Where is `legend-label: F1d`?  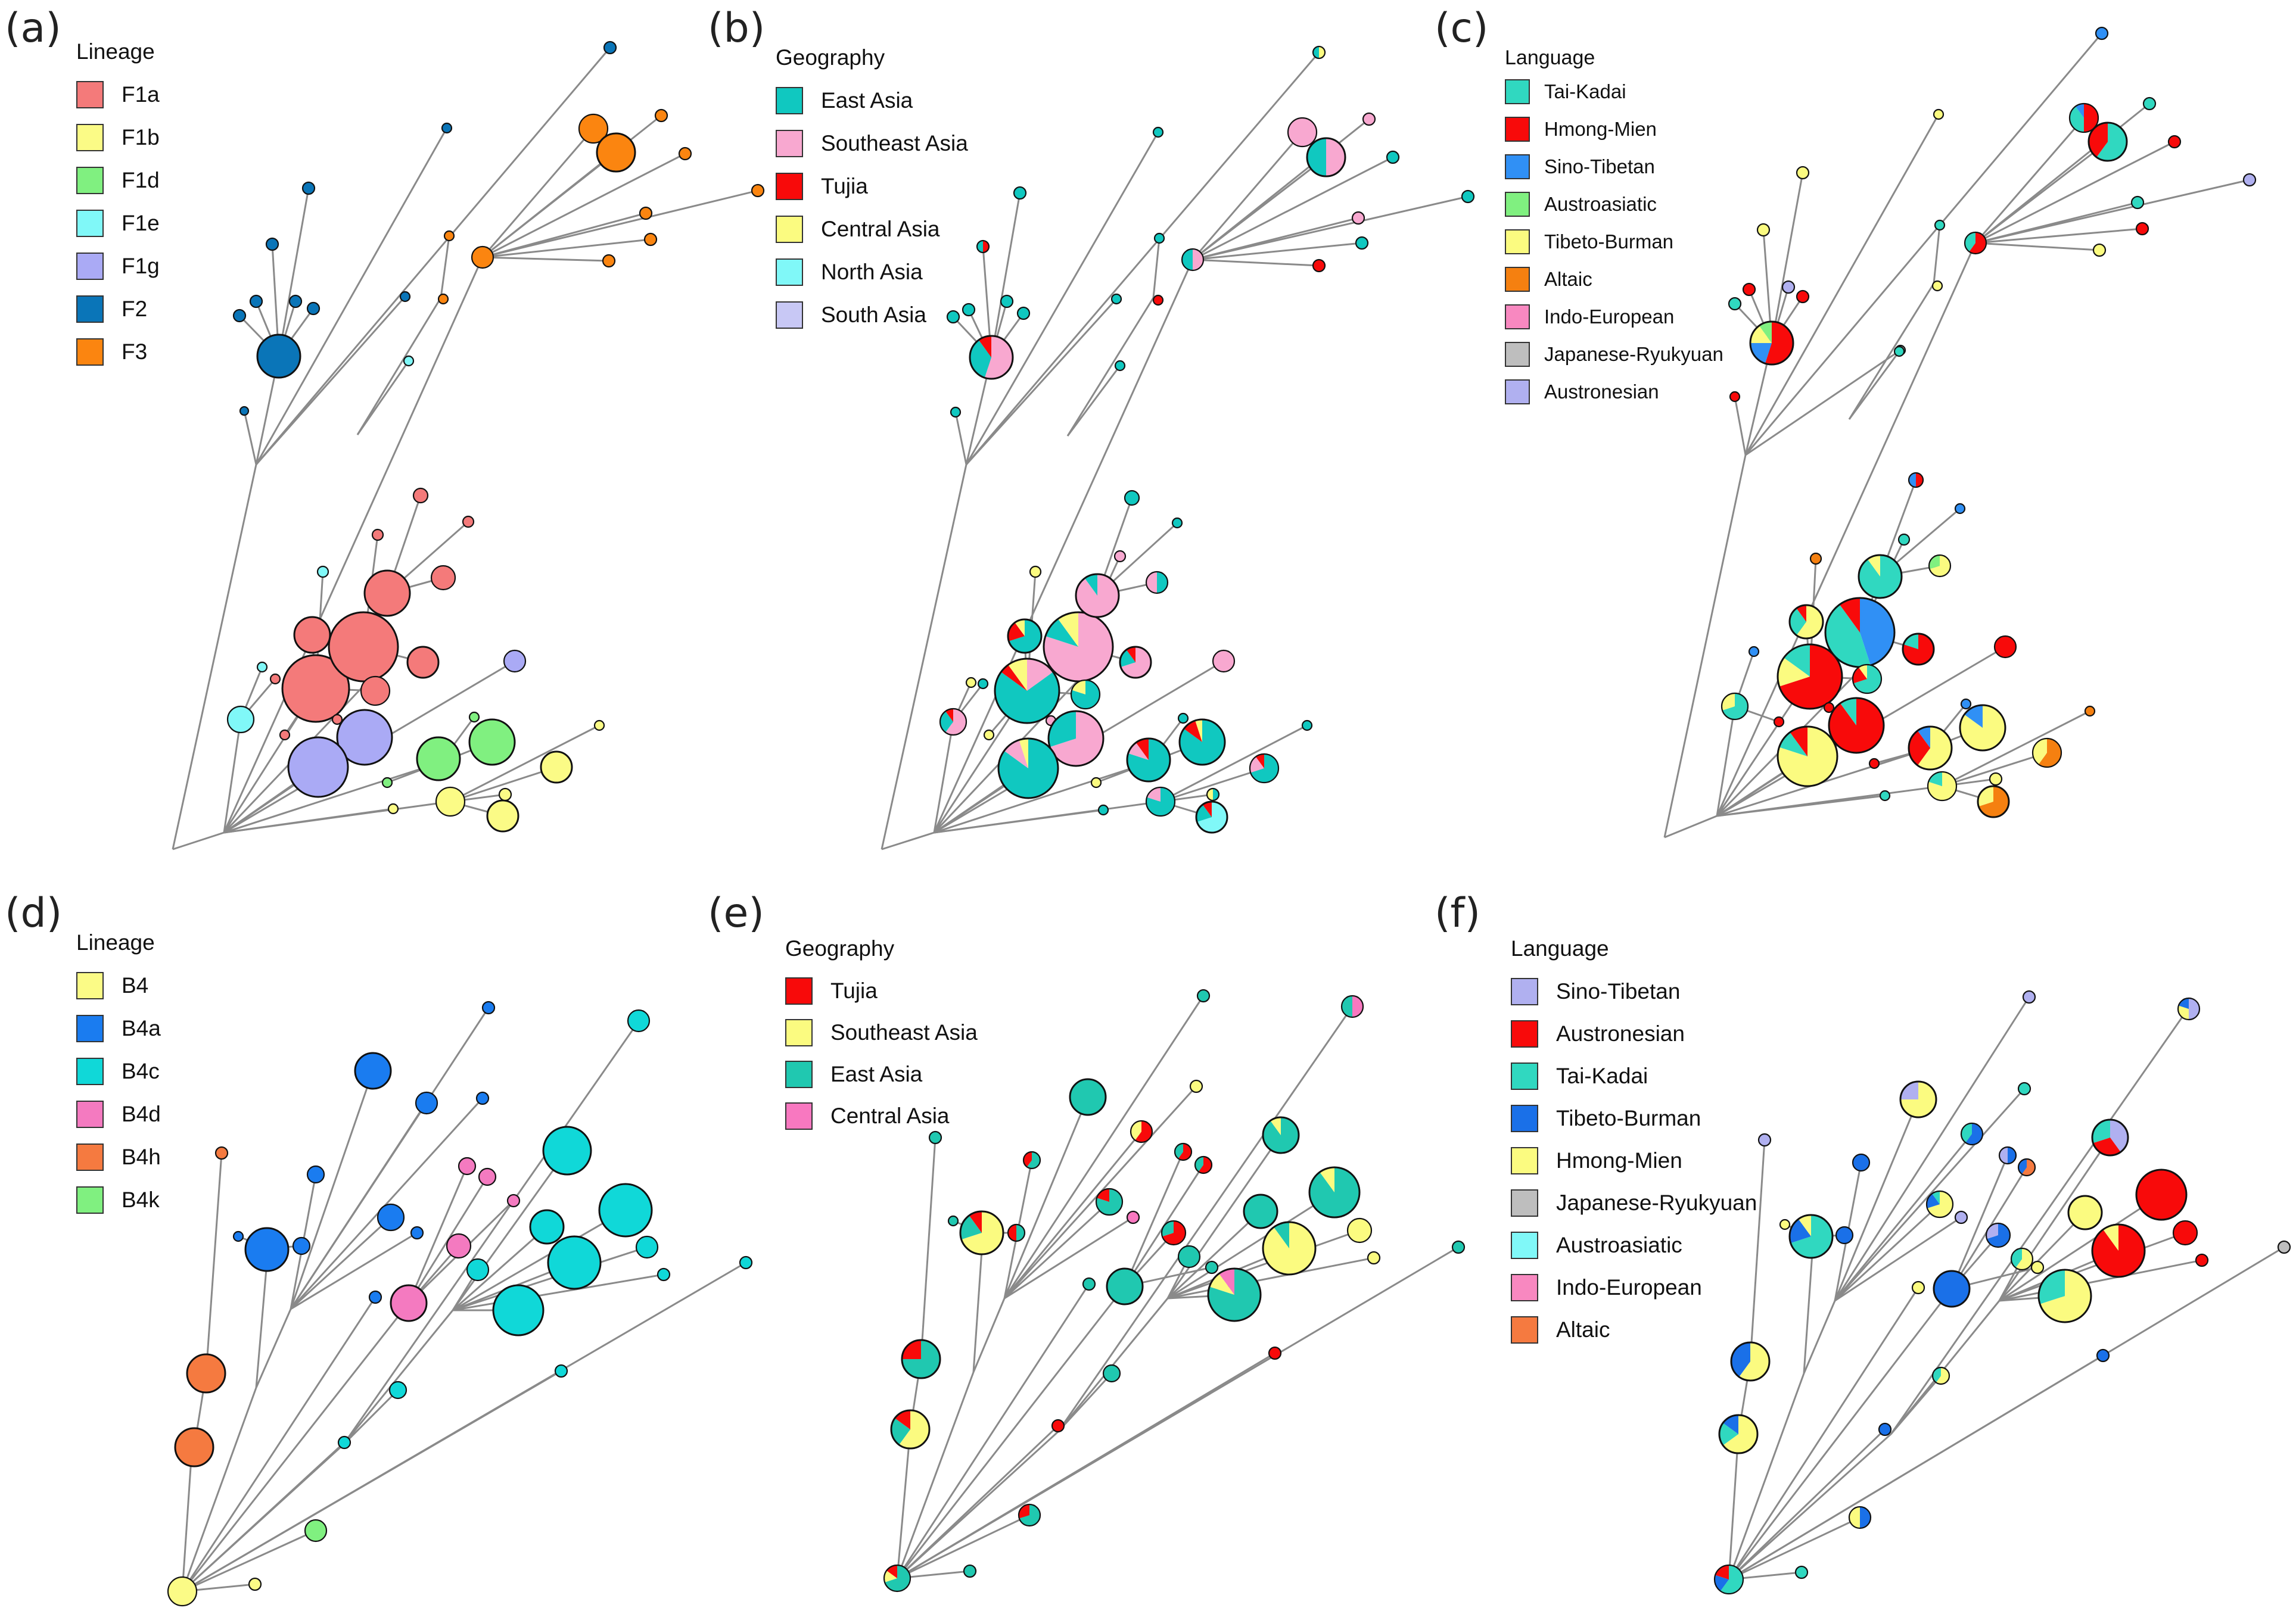 legend-label: F1d is located at coordinates (141, 180).